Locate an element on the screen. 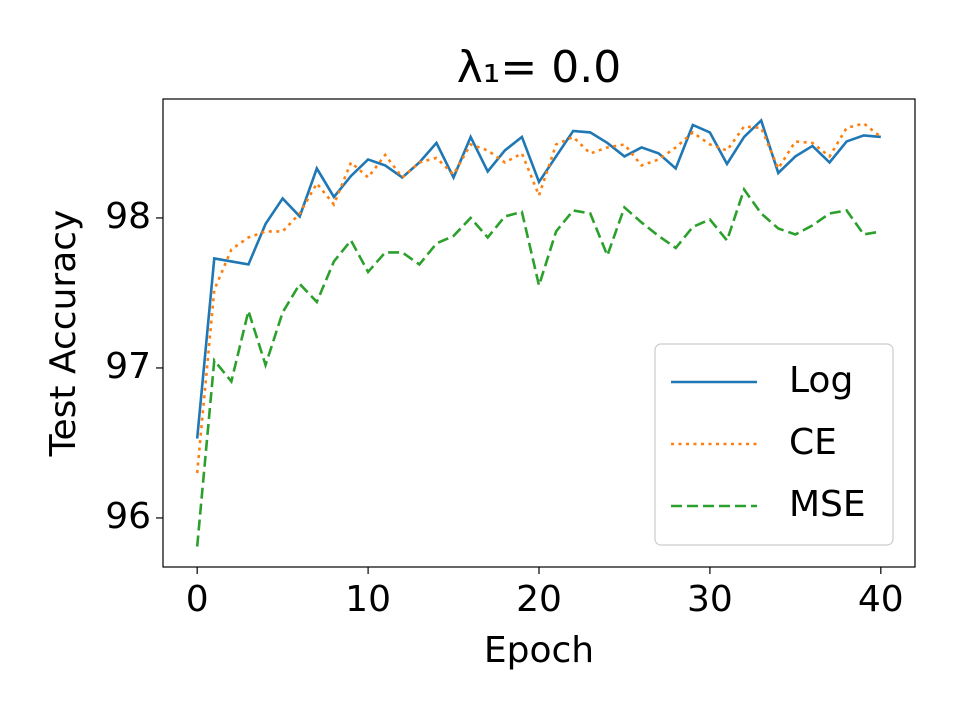  x-tick-label: 20 is located at coordinates (539, 599).